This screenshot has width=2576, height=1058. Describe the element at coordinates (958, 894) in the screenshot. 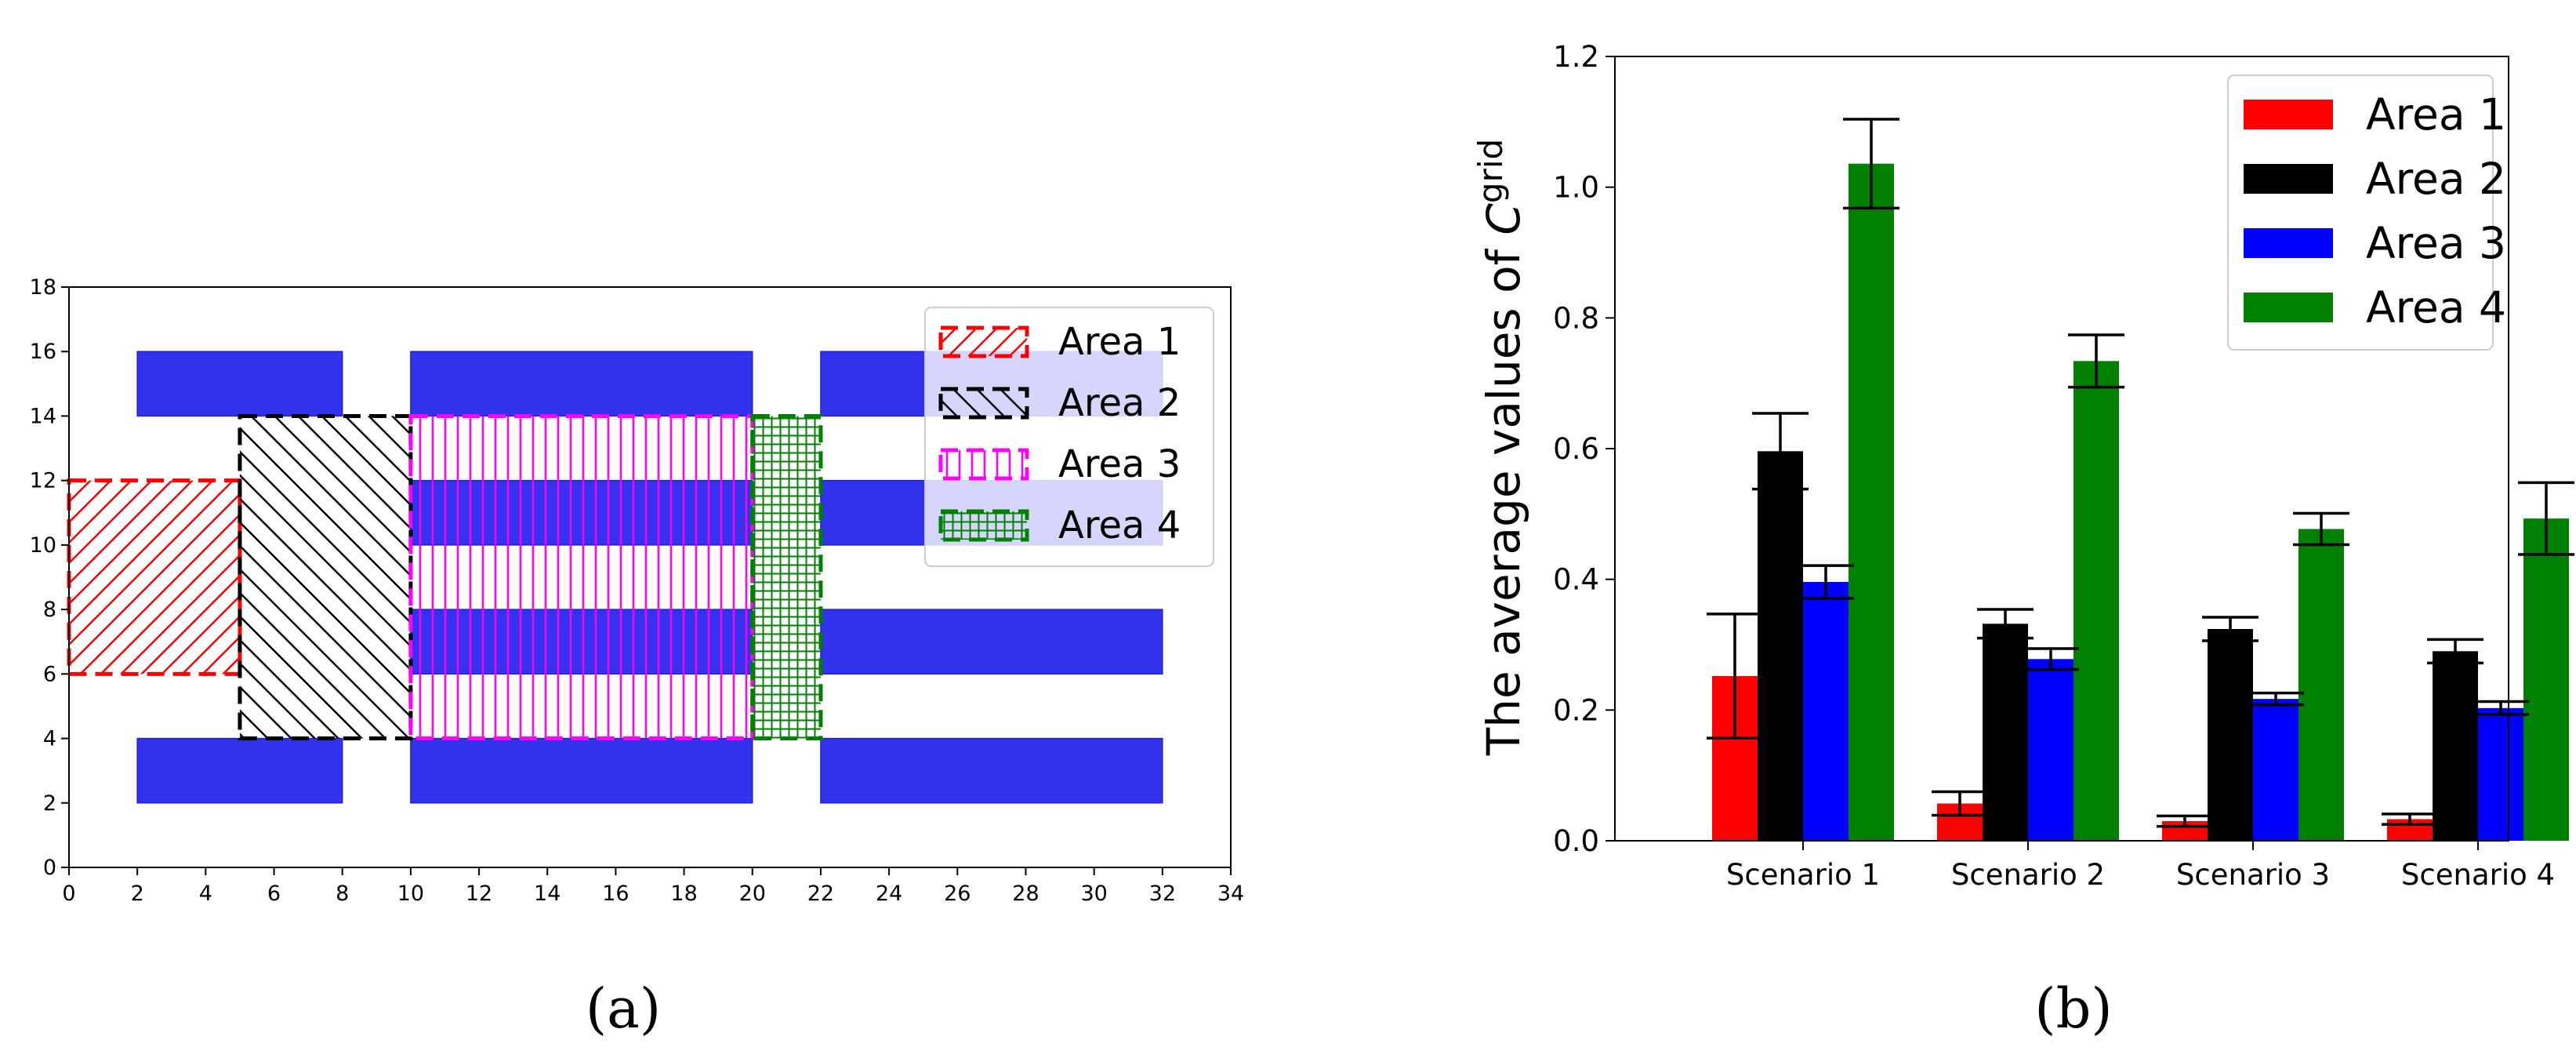

I see `x-tick-label-a: 26` at that location.